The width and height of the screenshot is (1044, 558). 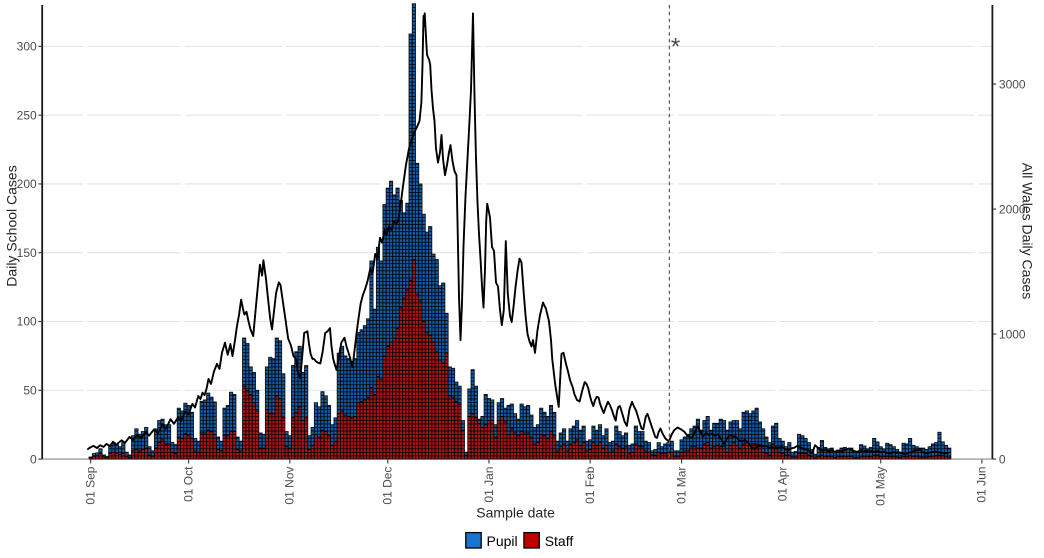 I want to click on svg-text: 01 May, so click(x=881, y=486).